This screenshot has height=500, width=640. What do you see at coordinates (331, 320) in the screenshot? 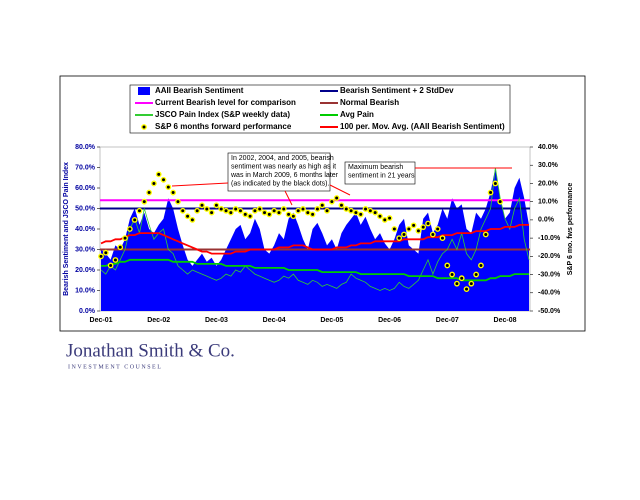
I see `x-tick-label: Dec-05` at bounding box center [331, 320].